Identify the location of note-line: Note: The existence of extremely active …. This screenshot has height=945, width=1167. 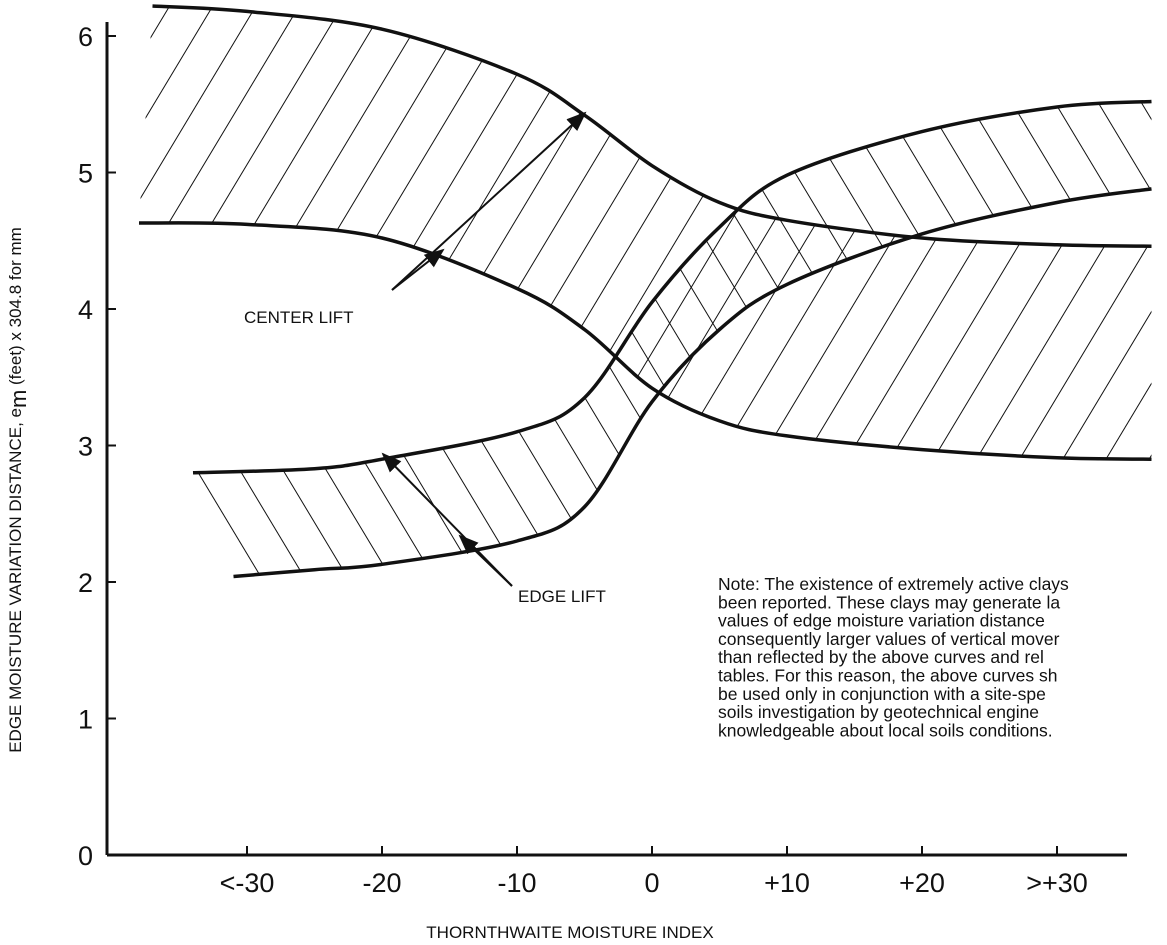
(893, 584).